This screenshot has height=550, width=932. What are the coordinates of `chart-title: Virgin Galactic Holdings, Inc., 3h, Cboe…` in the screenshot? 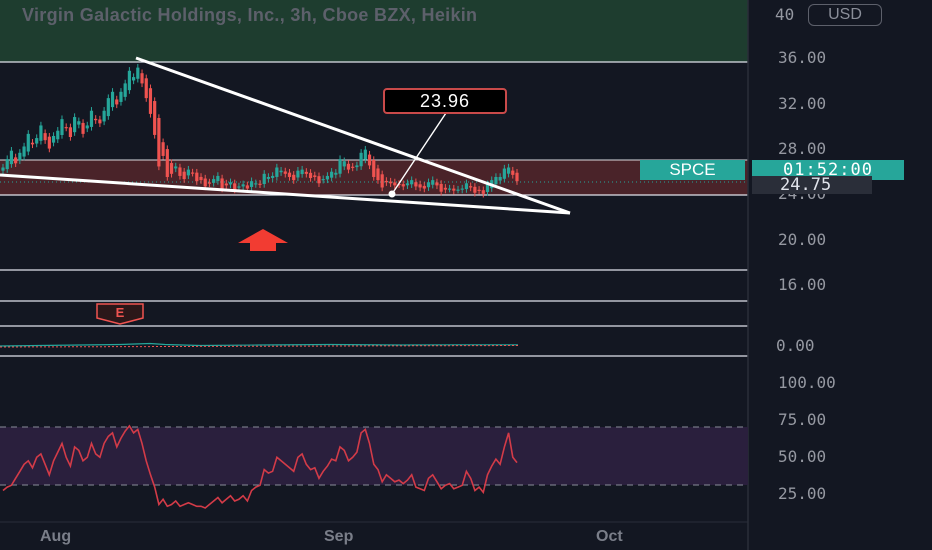 It's located at (250, 15).